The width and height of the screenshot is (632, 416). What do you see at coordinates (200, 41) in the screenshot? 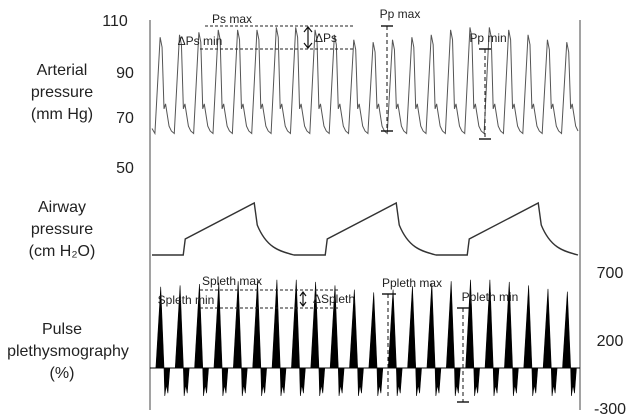
I see `dps-min-label: ΔPs min` at bounding box center [200, 41].